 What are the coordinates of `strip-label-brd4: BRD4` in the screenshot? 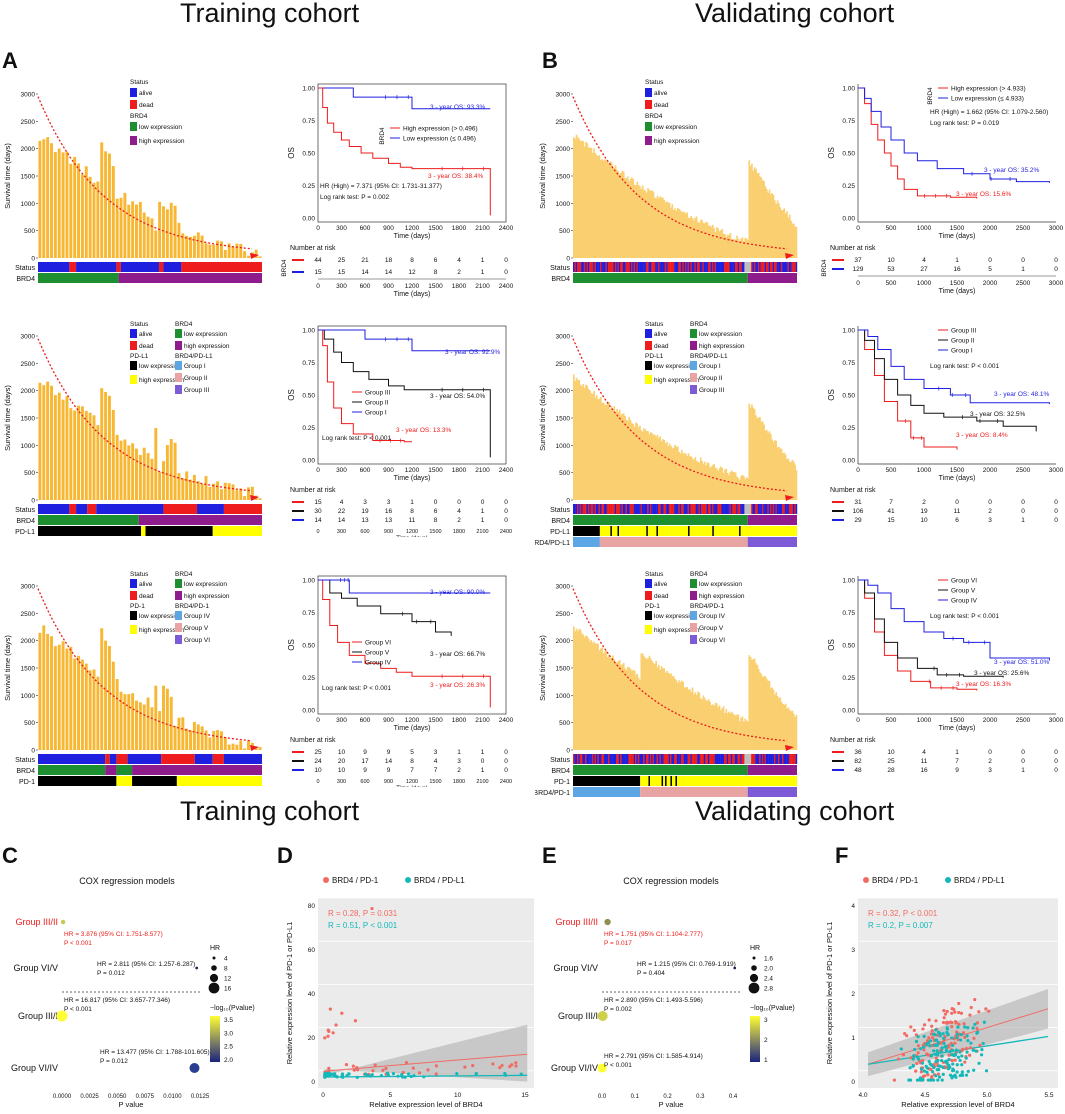 It's located at (25, 279).